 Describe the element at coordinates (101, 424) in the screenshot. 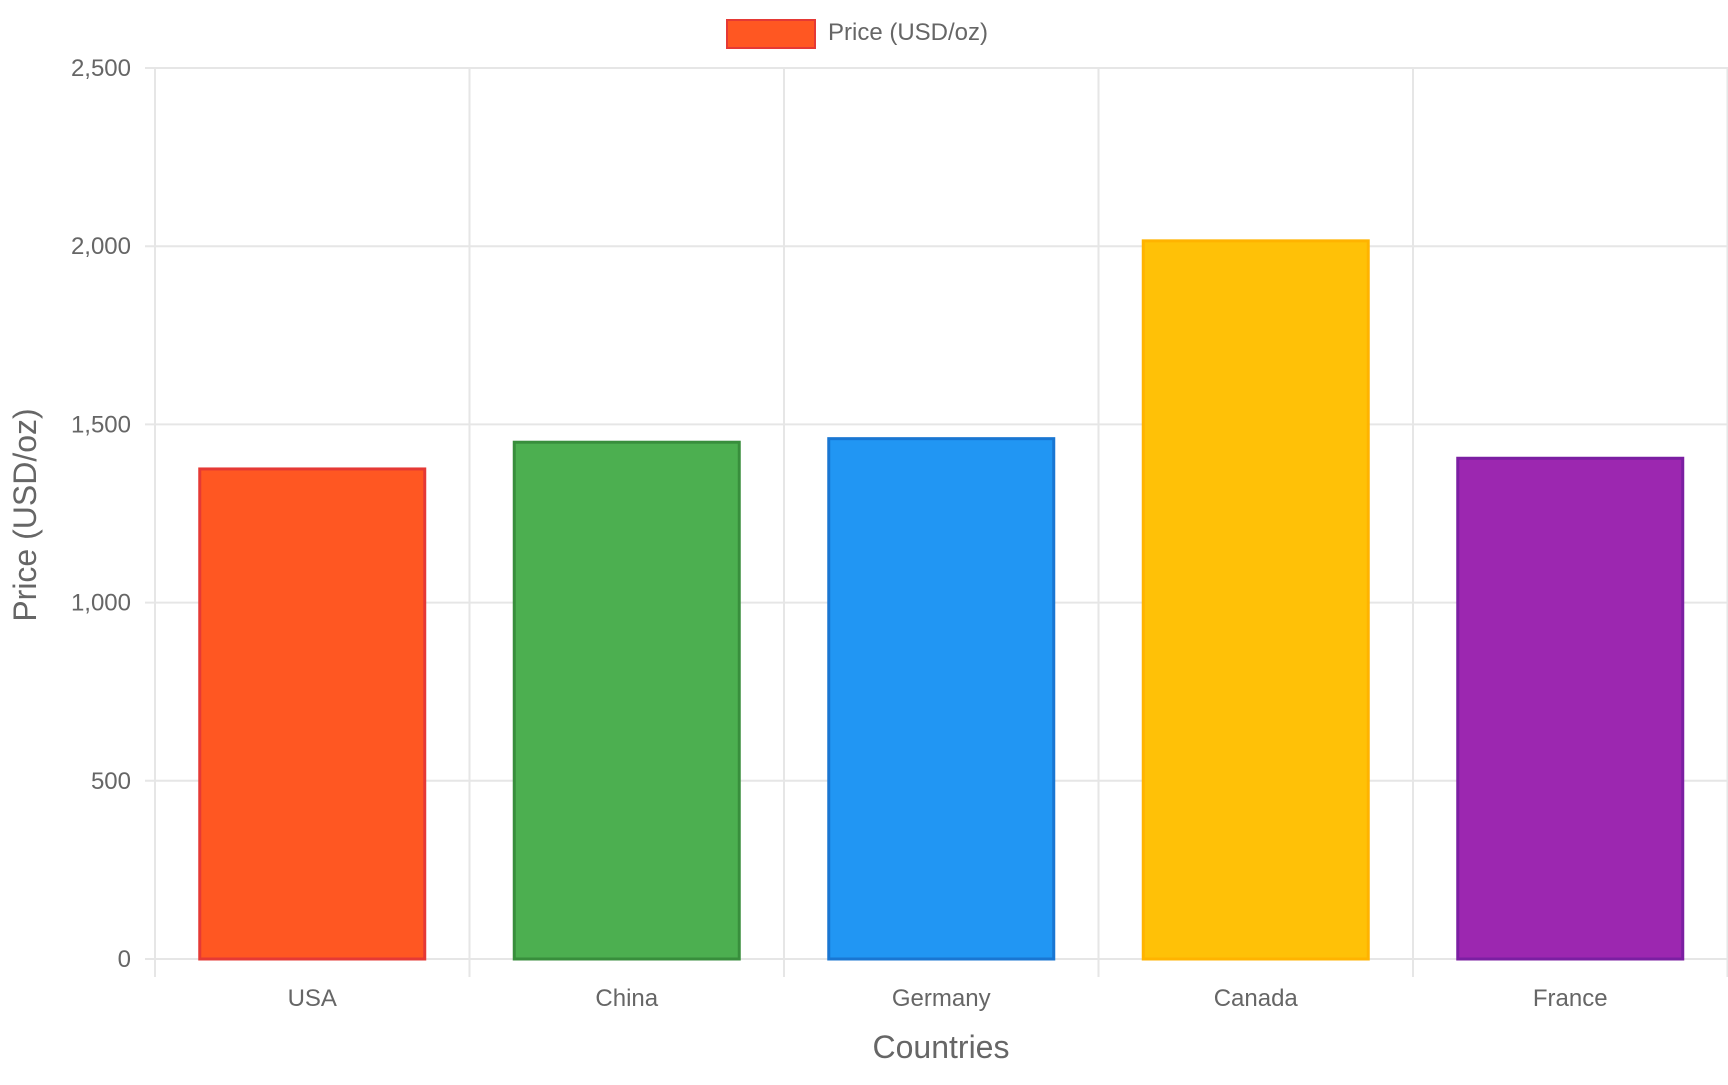

I see `y-tick-label: 1,500` at that location.